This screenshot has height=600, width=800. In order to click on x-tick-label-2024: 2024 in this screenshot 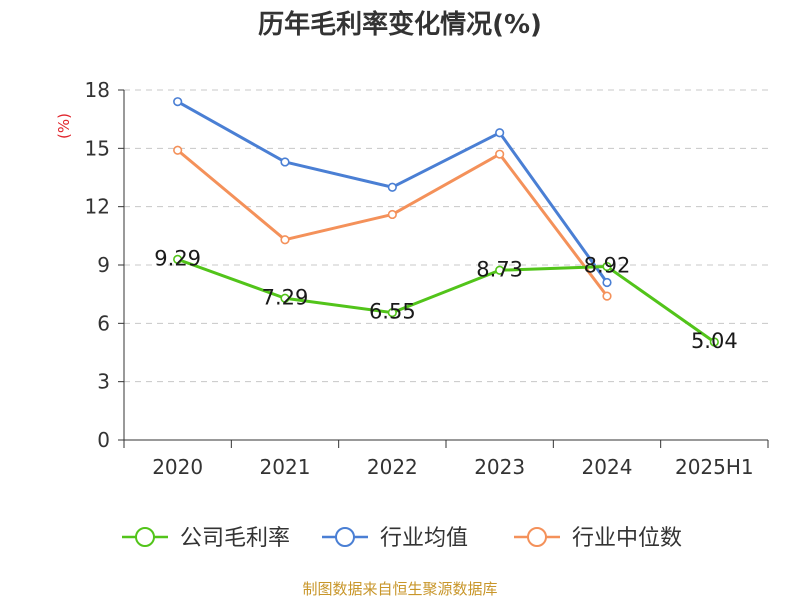, I will do `click(607, 467)`.